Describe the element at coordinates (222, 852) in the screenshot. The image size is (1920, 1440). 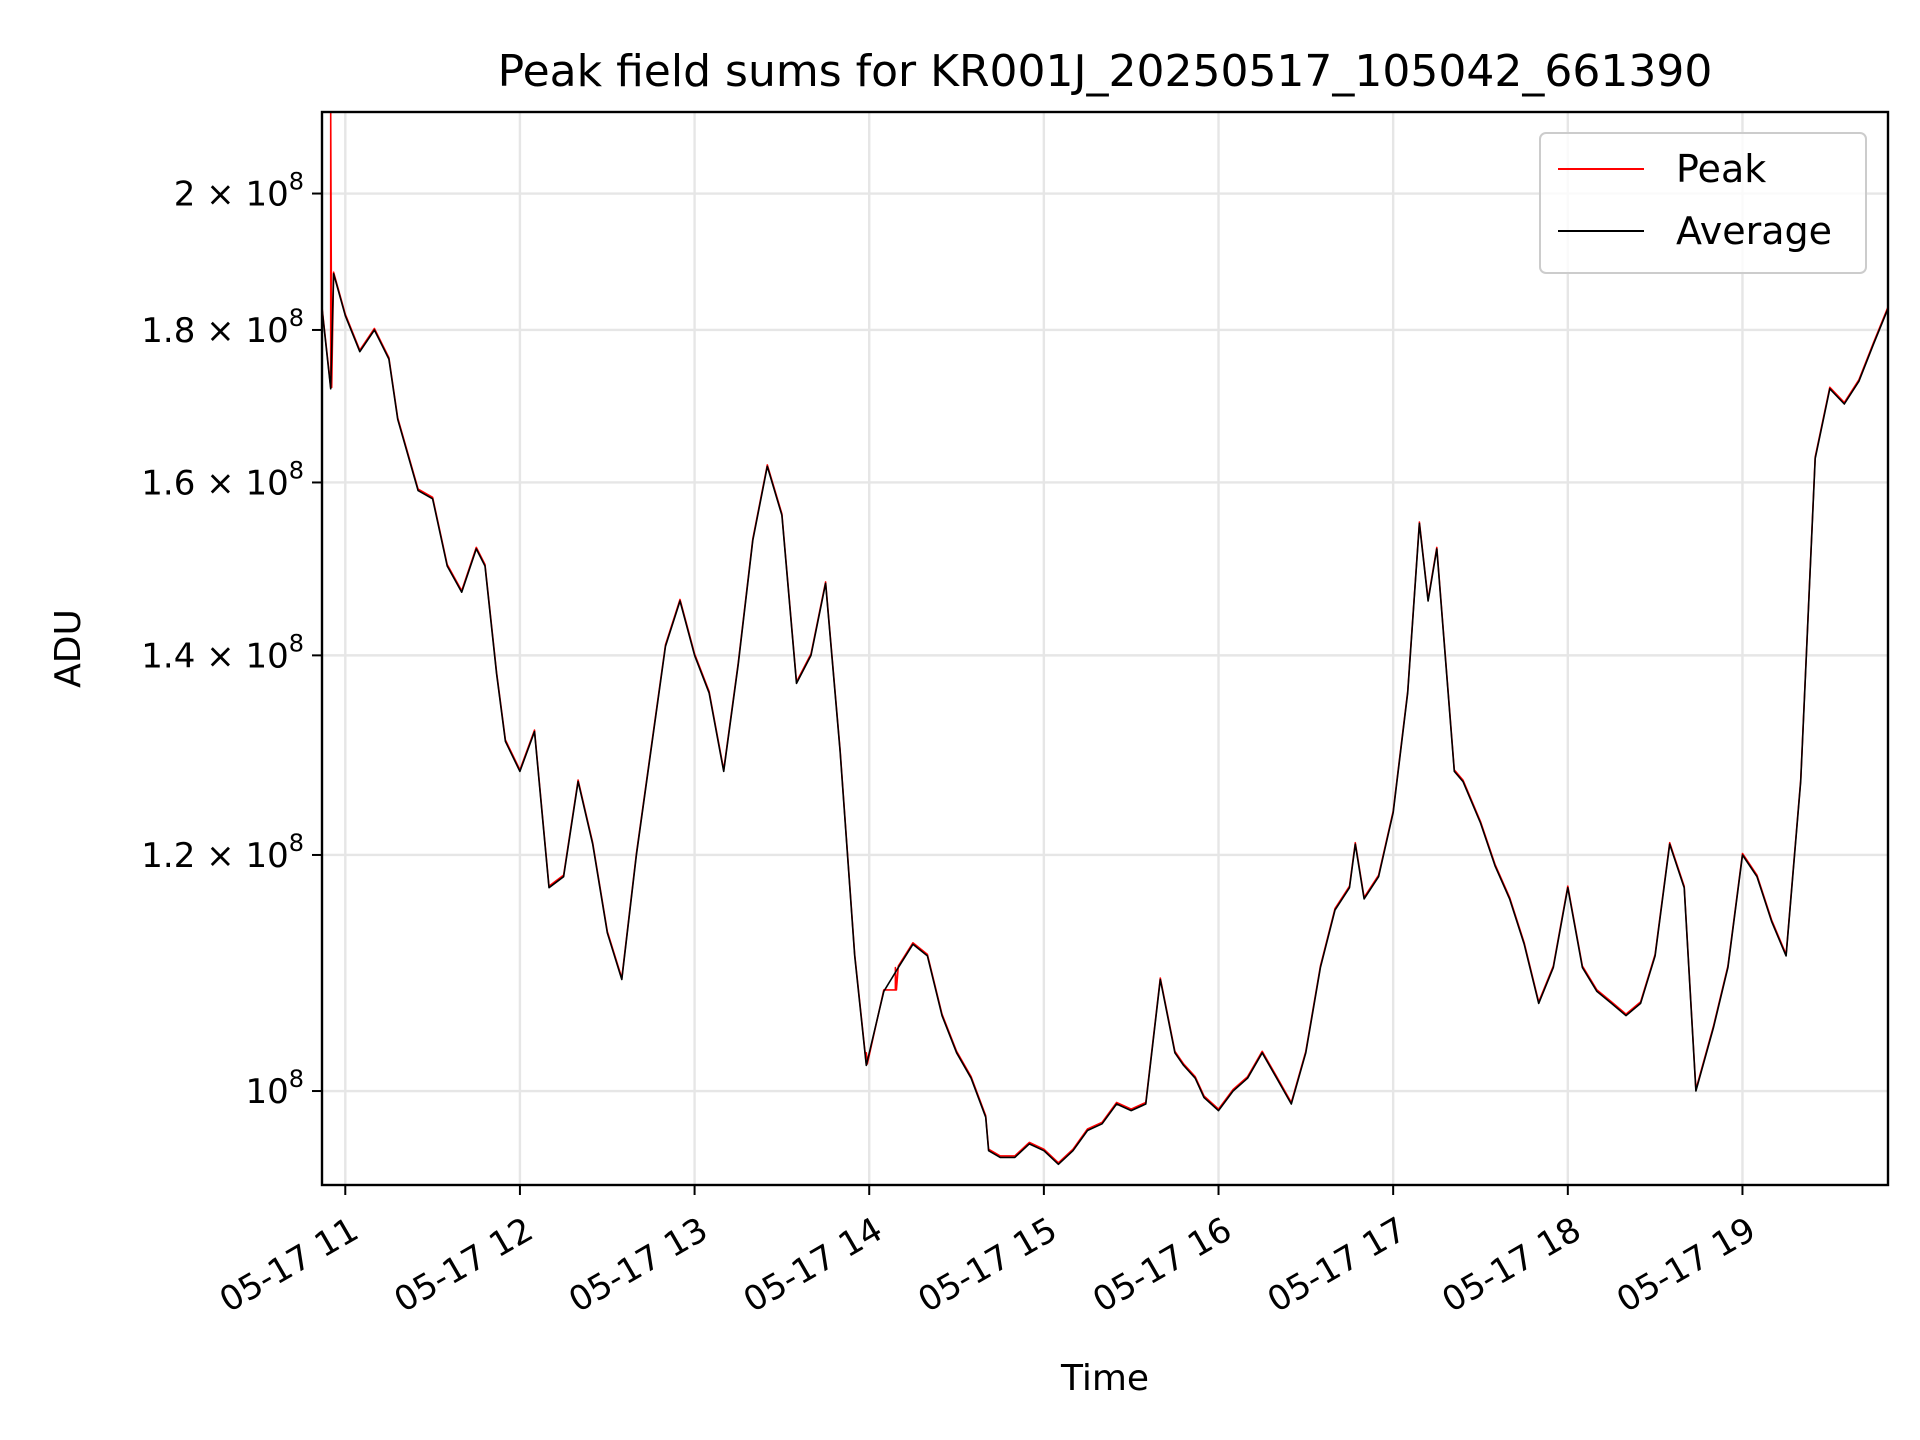
I see `y-tick-label: 1.2 × 108` at that location.